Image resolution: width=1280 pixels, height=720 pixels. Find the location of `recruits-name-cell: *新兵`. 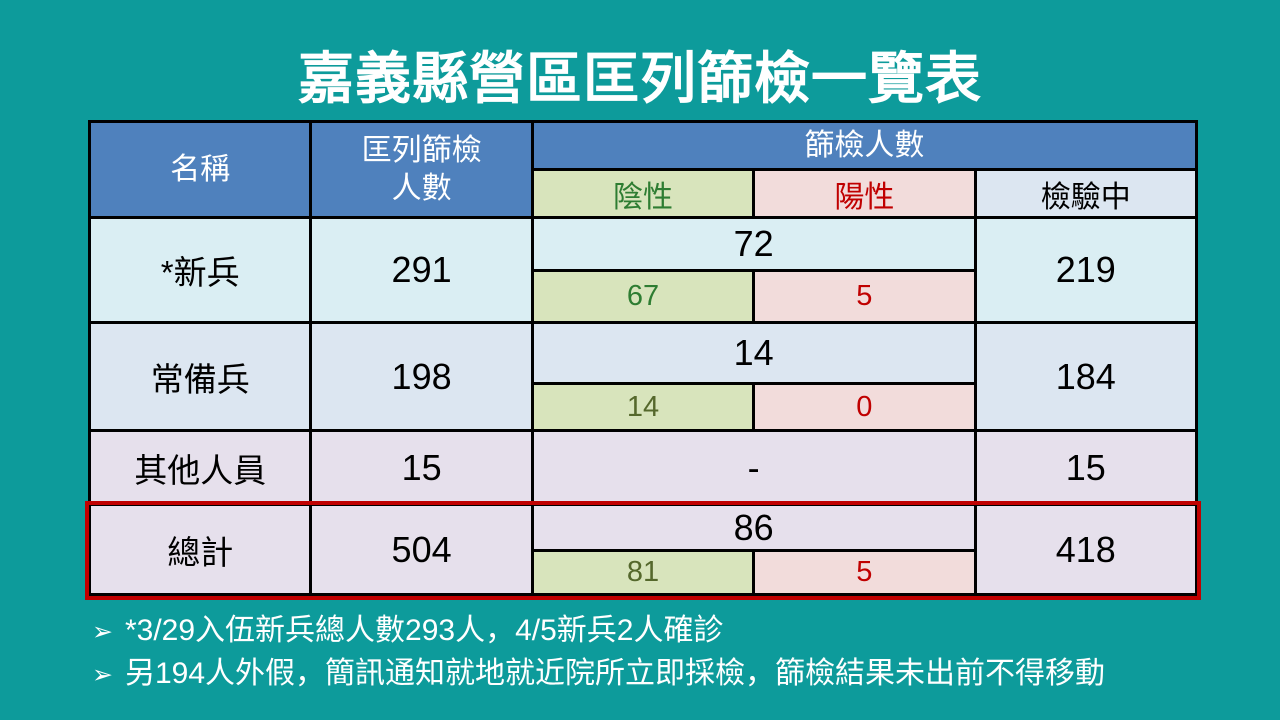

recruits-name-cell: *新兵 is located at coordinates (200, 270).